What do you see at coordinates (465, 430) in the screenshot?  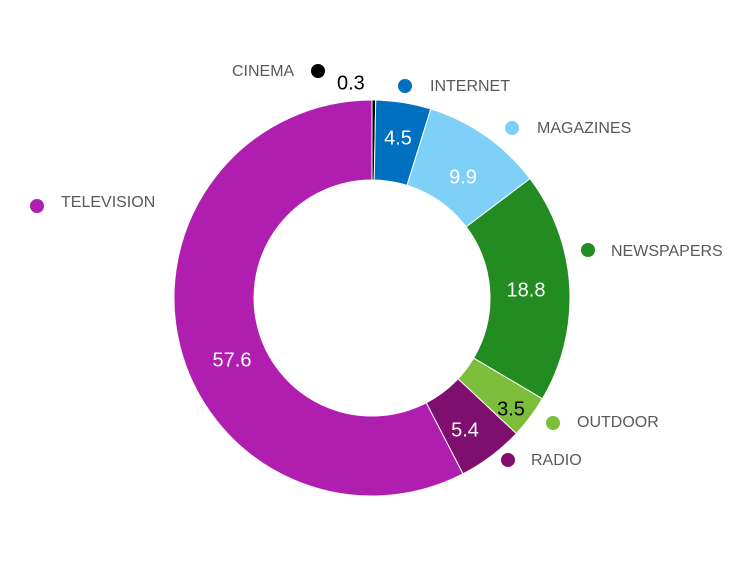 I see `value-label-radio: 5.4` at bounding box center [465, 430].